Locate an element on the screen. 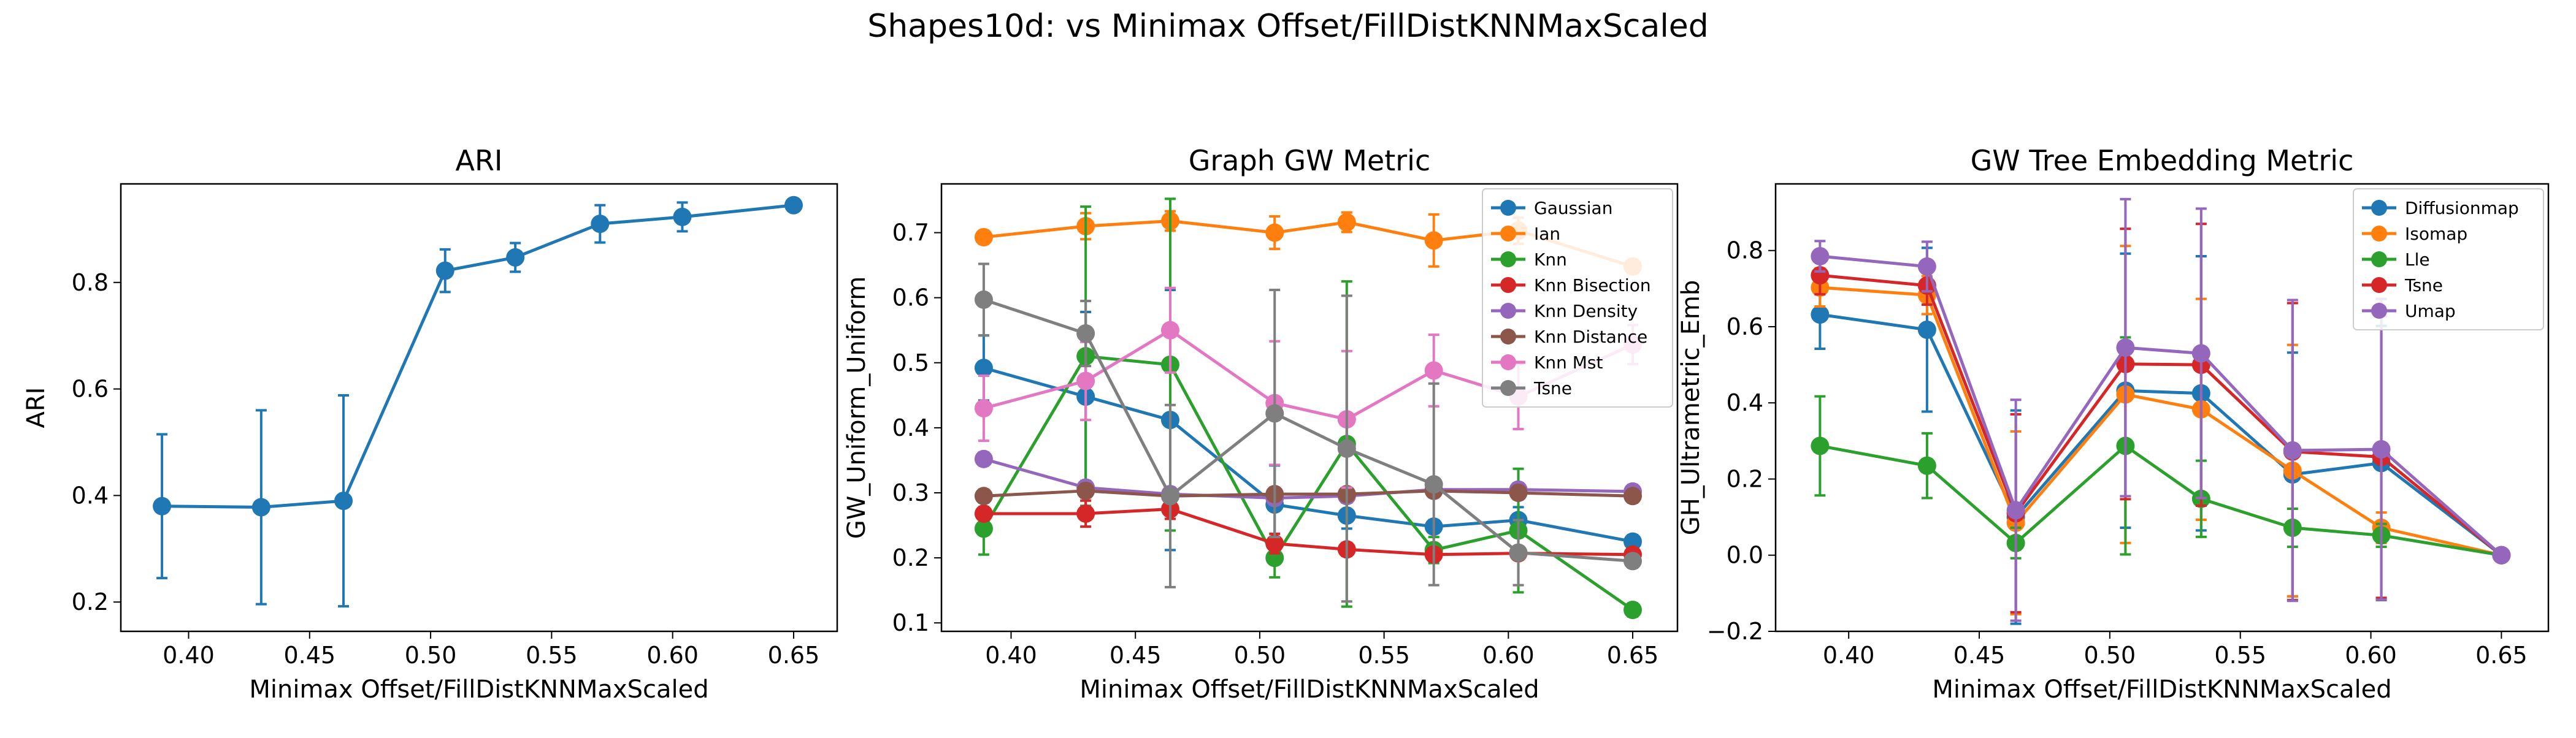  gw-tree-series-lle-line is located at coordinates (2160, 500).